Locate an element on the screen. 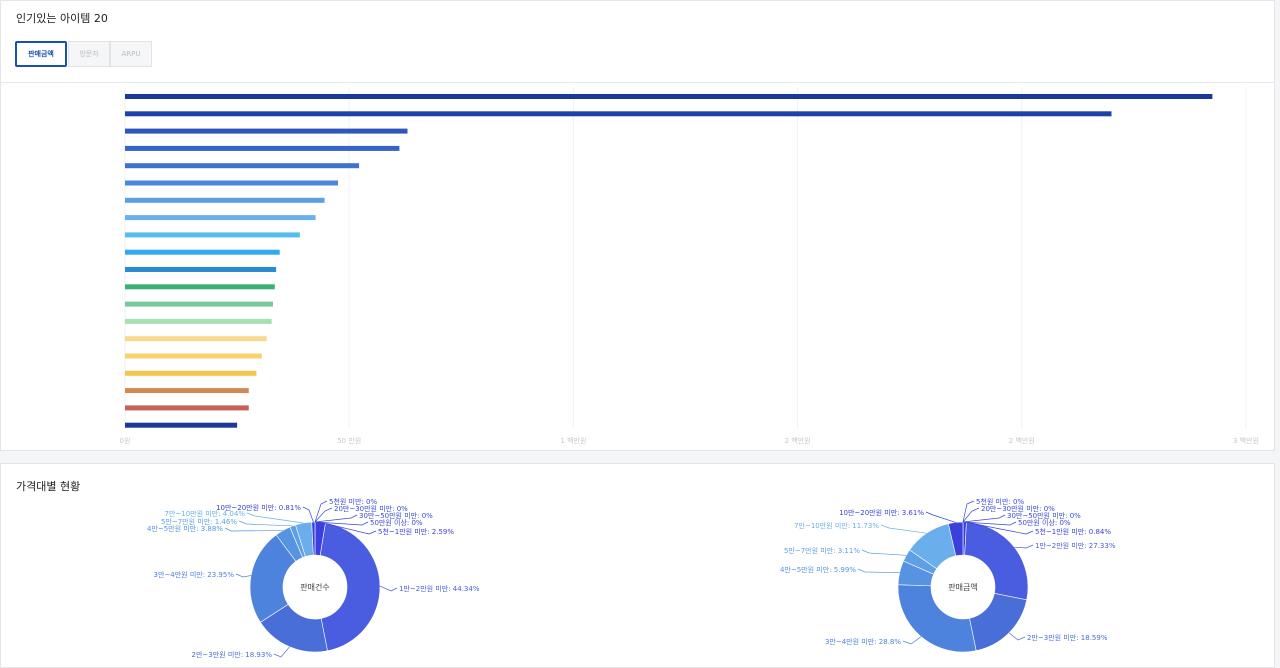 This screenshot has width=1280, height=668. metric-tabs: 판매금액 방문자 ARPU is located at coordinates (83, 54).